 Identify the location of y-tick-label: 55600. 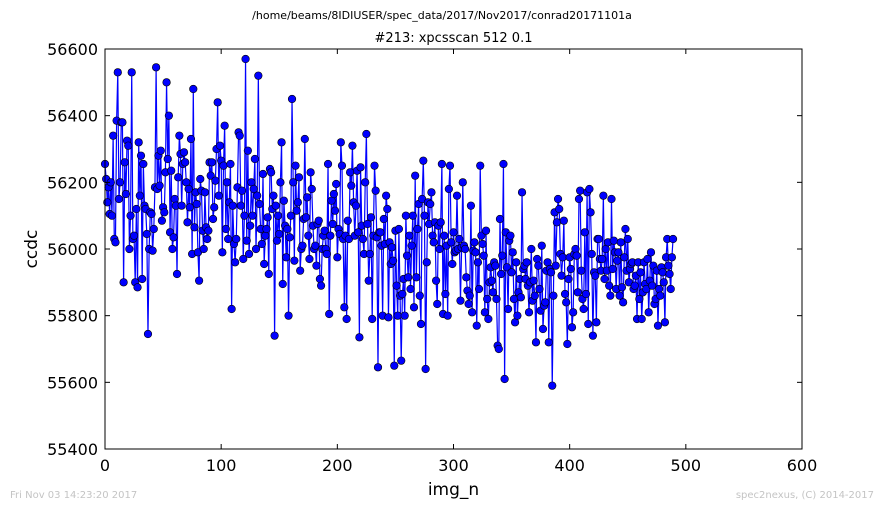
(72, 382).